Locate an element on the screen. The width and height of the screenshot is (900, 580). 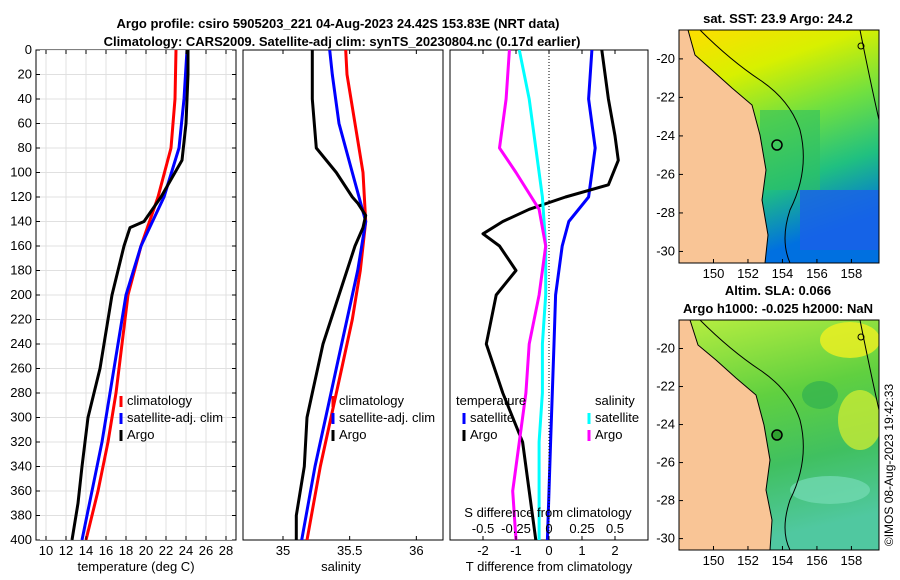
x-tick-label: 10 is located at coordinates (46, 550).